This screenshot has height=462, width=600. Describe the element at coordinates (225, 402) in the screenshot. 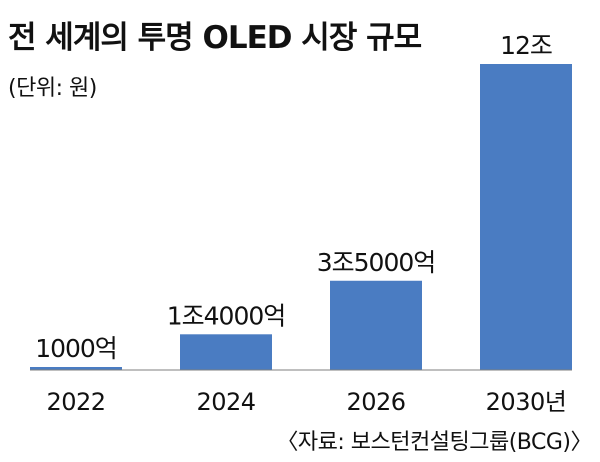

I see `x-tick-label-2024: 2024` at that location.